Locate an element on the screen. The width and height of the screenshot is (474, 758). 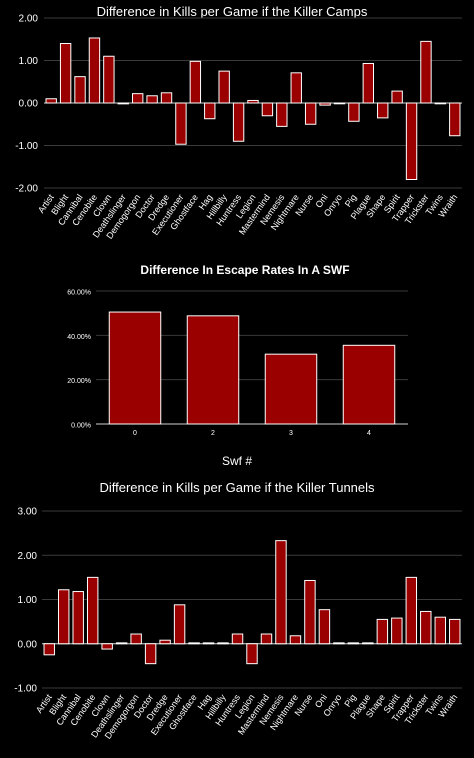
y-tick-labels: 60.00% 40.00% 20.00% 0.00% is located at coordinates (79, 360).